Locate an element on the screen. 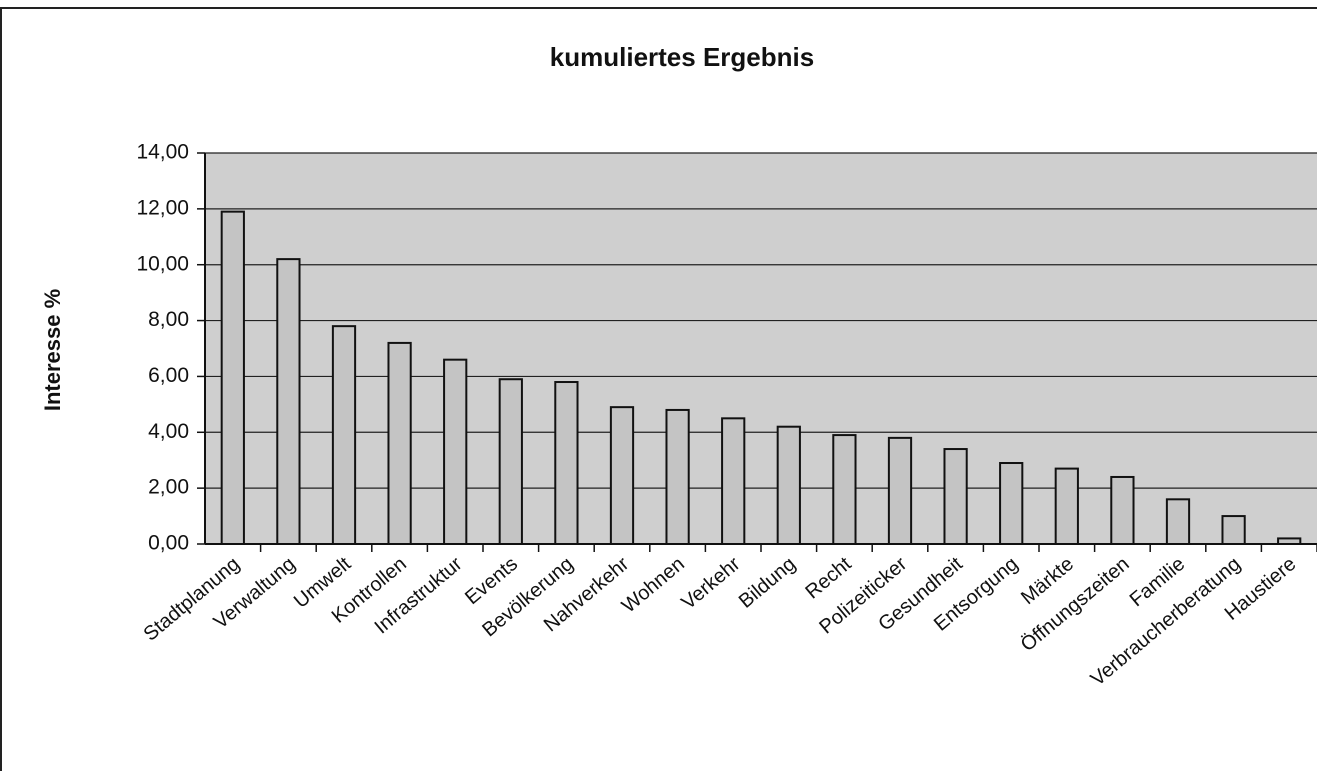  chart-title: kumuliertes Ergebnis is located at coordinates (682, 57).